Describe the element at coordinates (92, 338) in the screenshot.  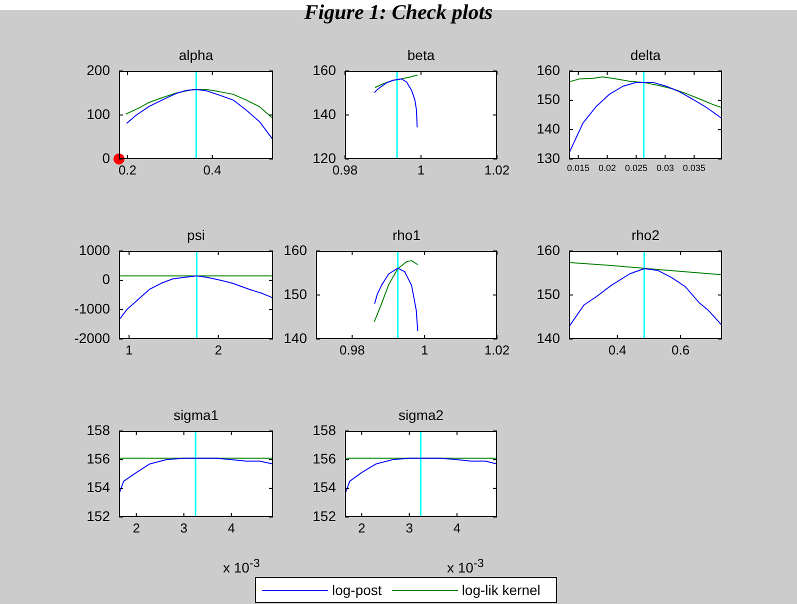
I see `y-tick-label: -2000` at that location.